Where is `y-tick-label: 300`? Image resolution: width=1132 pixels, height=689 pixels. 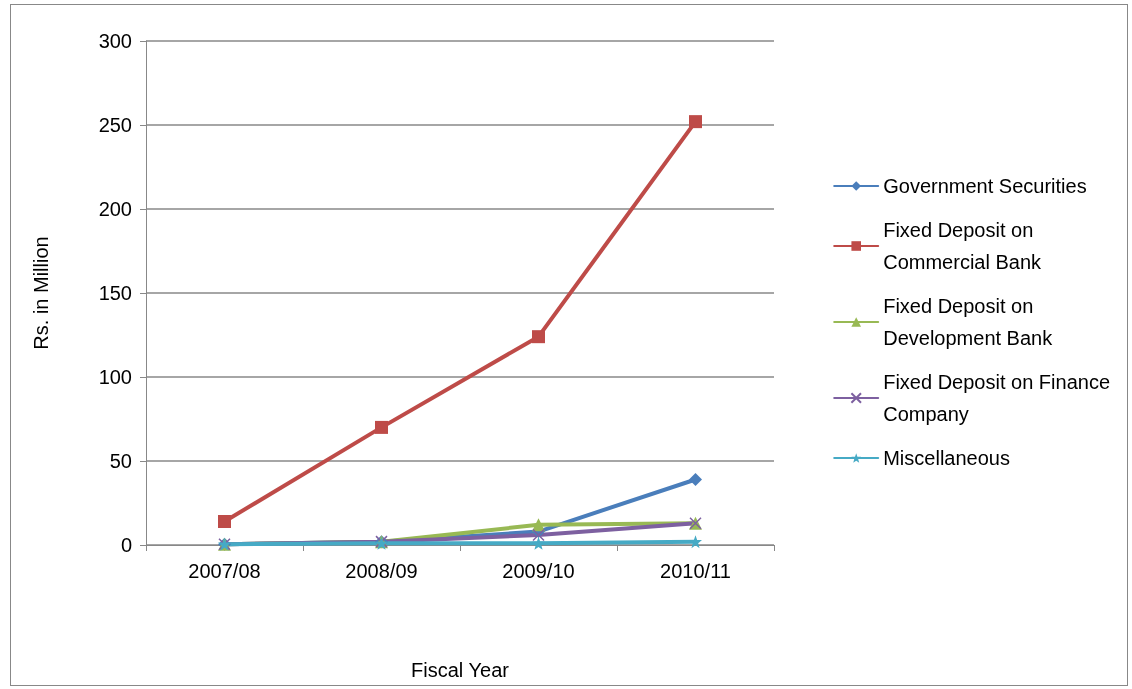
y-tick-label: 300 is located at coordinates (115, 41).